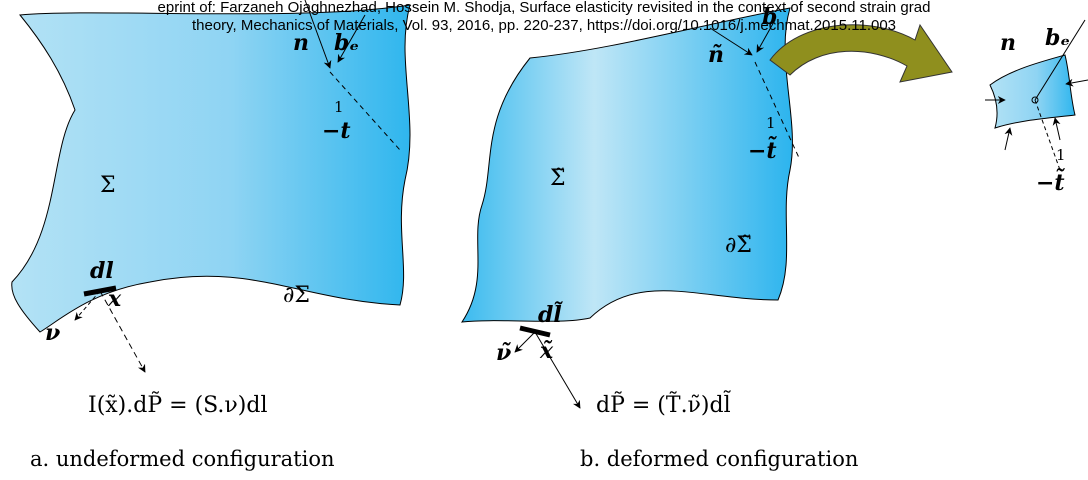 The image size is (1088, 480). What do you see at coordinates (296, 295) in the screenshot?
I see `label: ∂Σ` at bounding box center [296, 295].